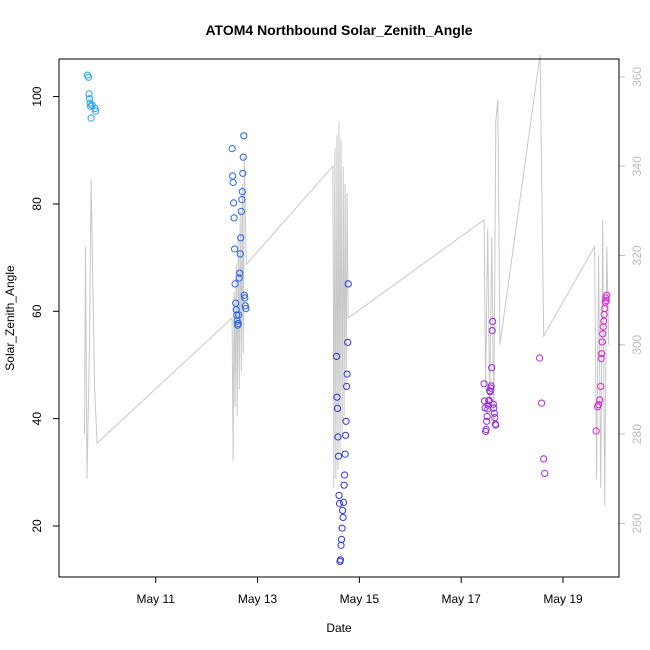 Image resolution: width=650 pixels, height=650 pixels. I want to click on x-tick-label: May 19, so click(563, 599).